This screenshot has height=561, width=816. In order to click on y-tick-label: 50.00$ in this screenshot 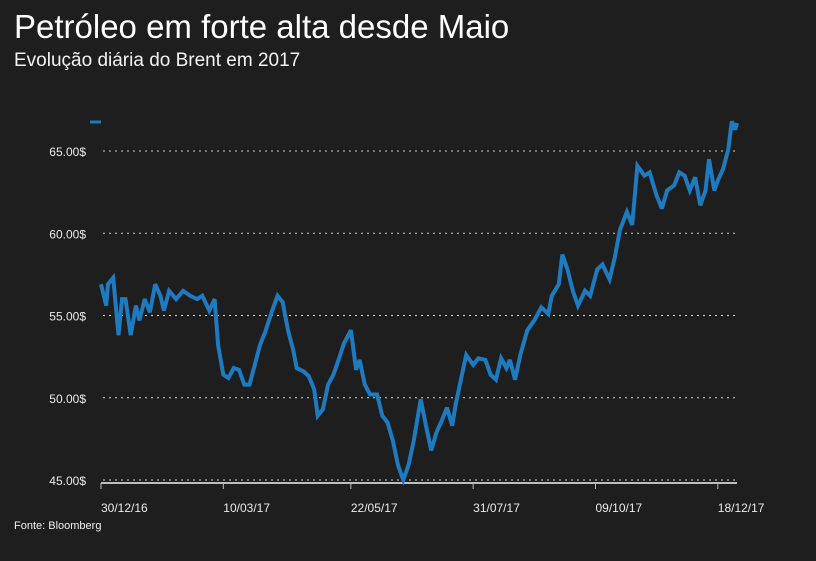, I will do `click(67, 399)`.